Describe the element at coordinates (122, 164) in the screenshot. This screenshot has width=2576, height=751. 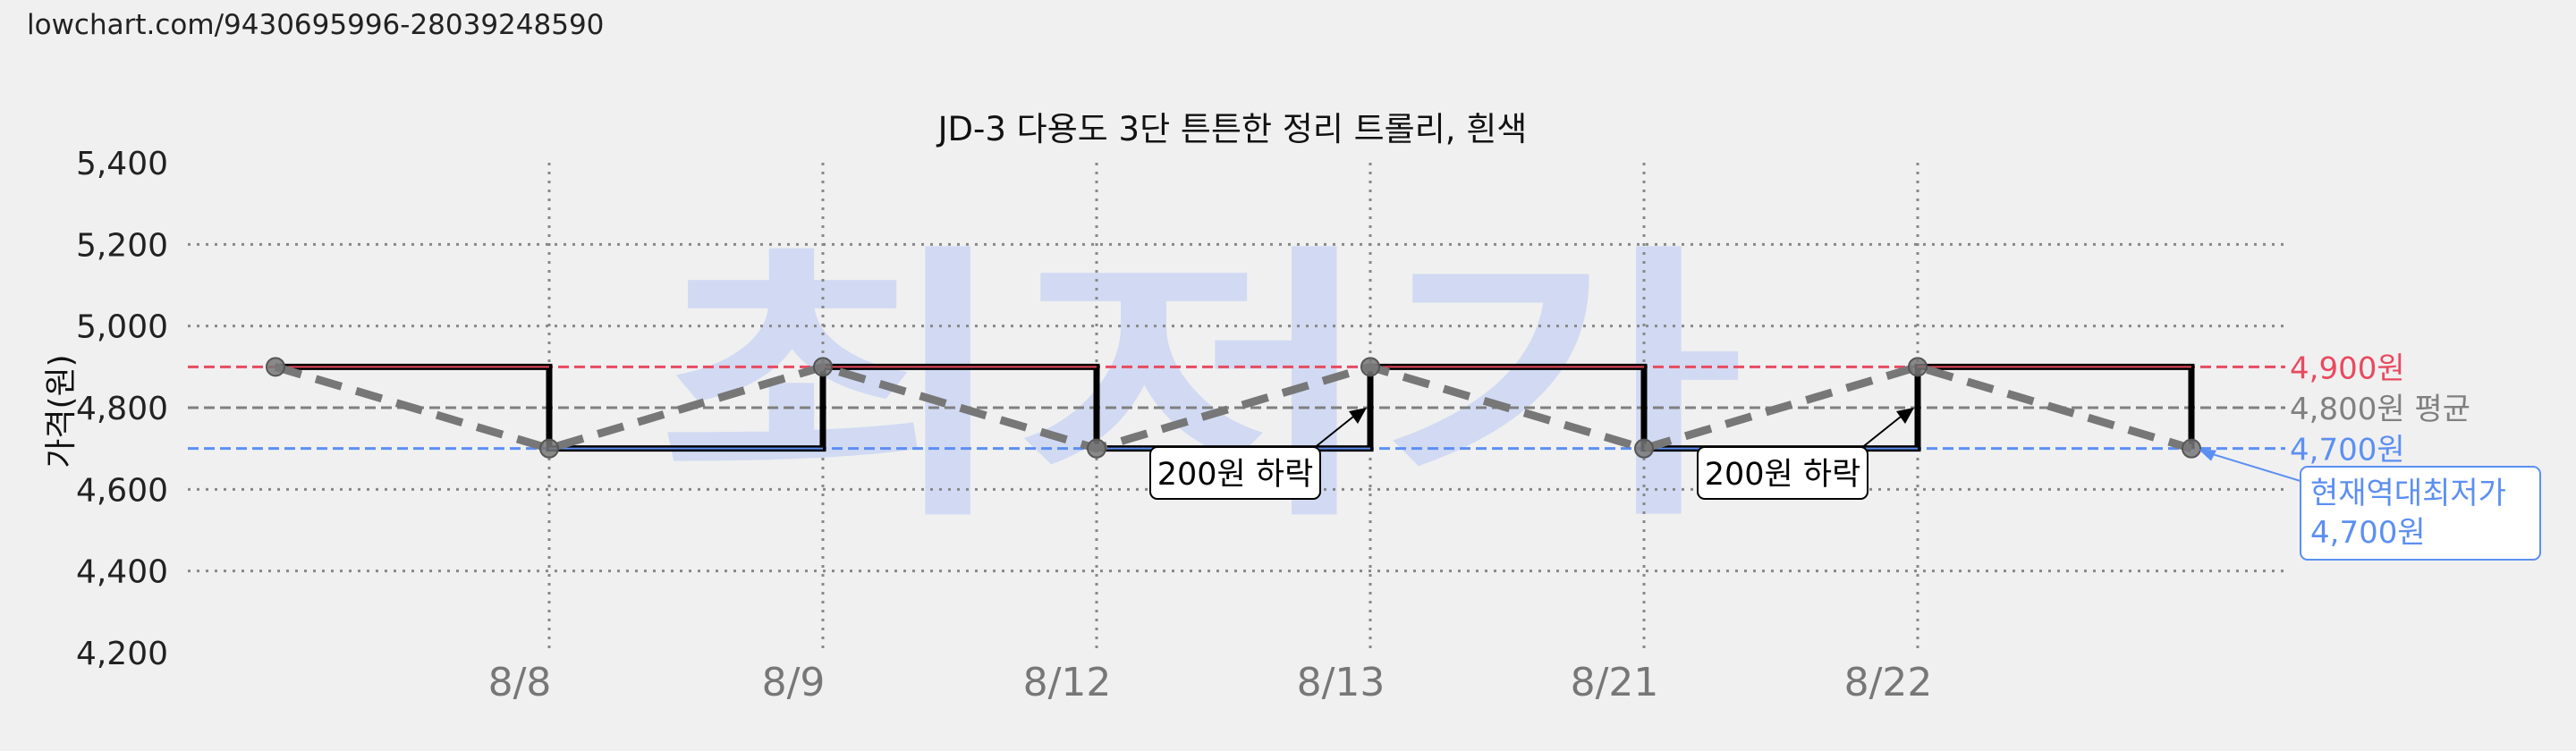
I see `y-tick-label: 5,400` at that location.